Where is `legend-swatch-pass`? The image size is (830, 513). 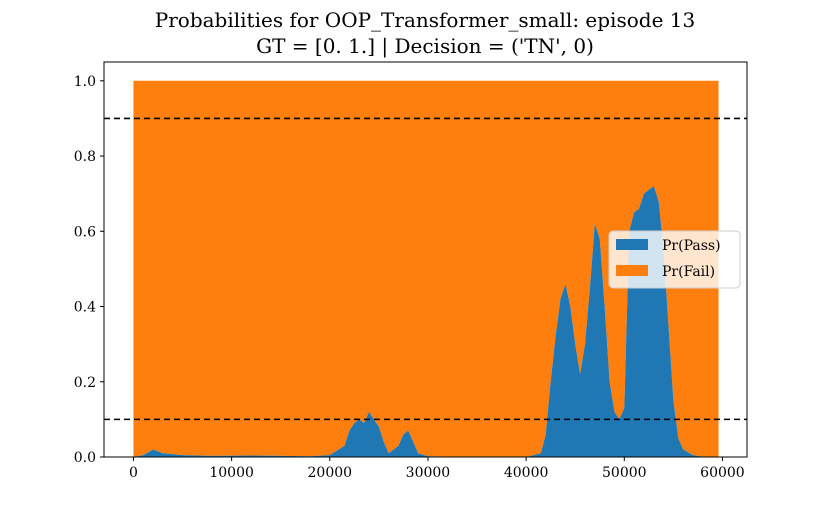 legend-swatch-pass is located at coordinates (632, 244).